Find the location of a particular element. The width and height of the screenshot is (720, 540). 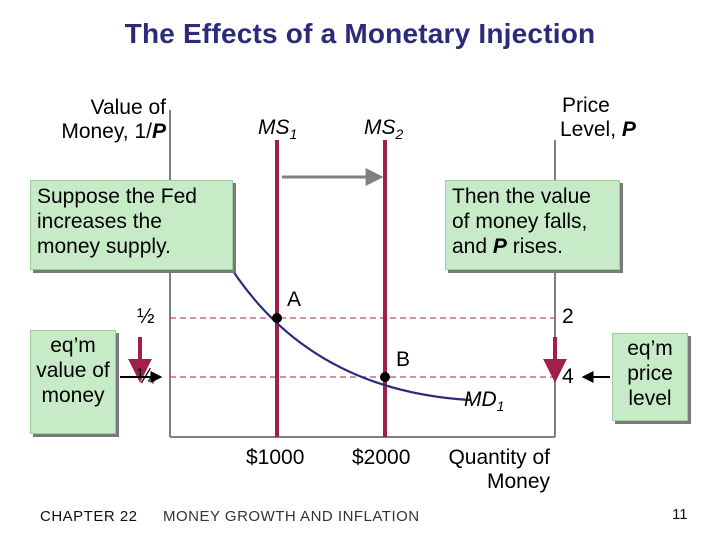

md-curve is located at coordinates (345, 325).